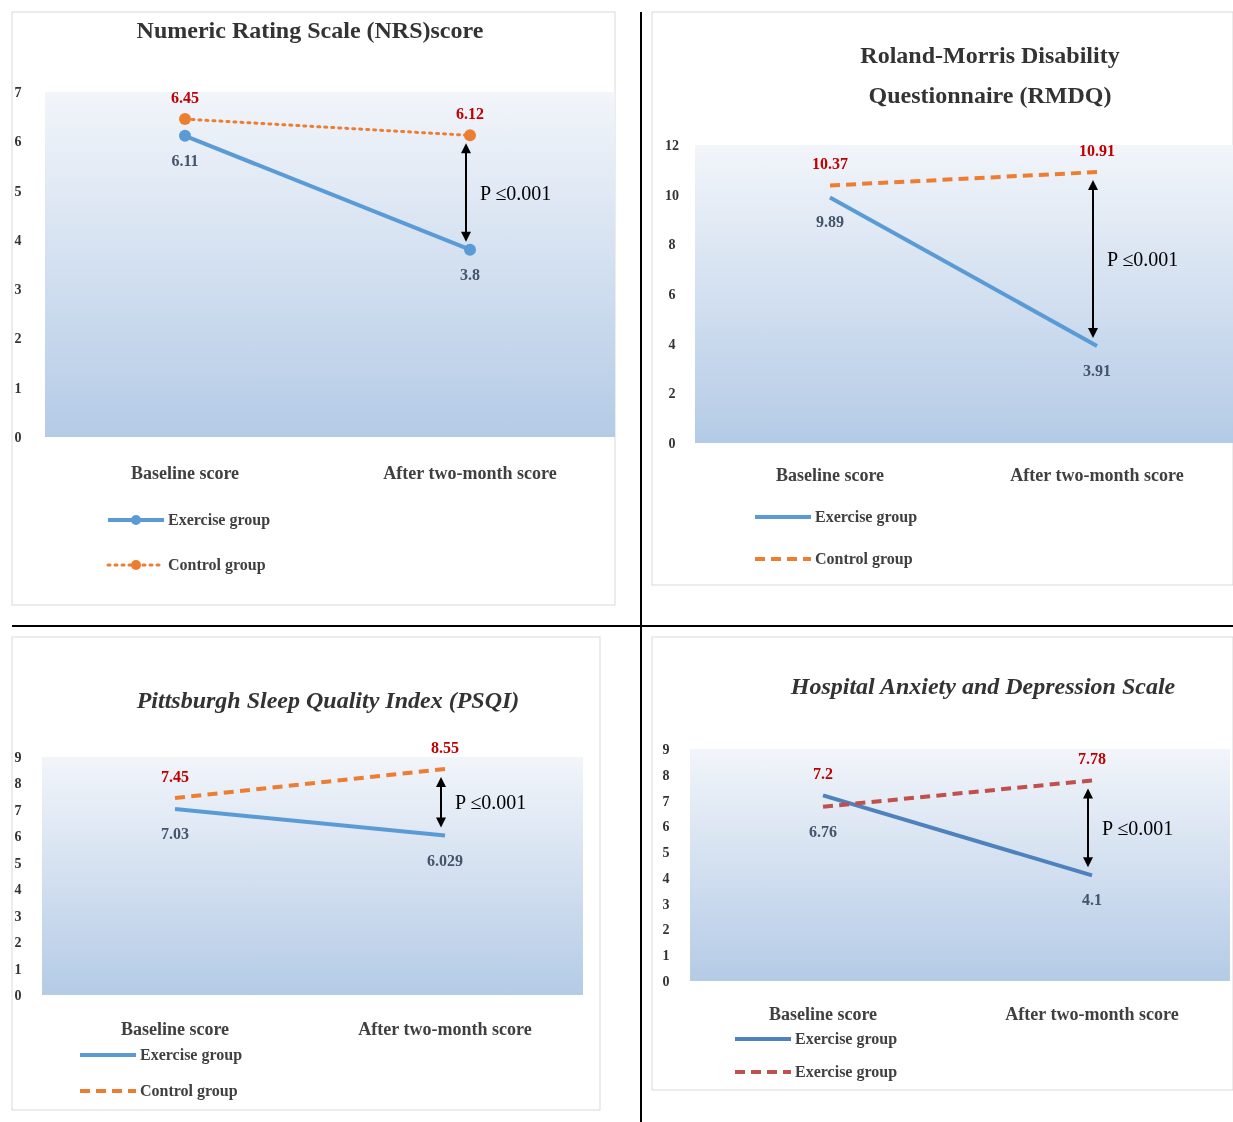 The height and width of the screenshot is (1122, 1233). What do you see at coordinates (982, 686) in the screenshot?
I see `chart-title: Hospital Anxiety and Depression Scale` at bounding box center [982, 686].